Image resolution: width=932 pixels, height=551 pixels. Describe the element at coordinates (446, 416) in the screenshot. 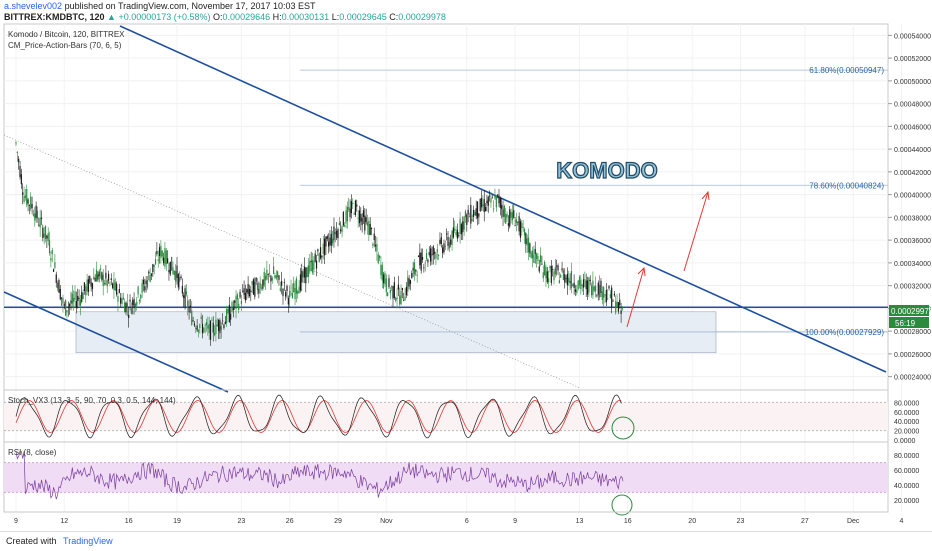

I see `stoch-band` at that location.